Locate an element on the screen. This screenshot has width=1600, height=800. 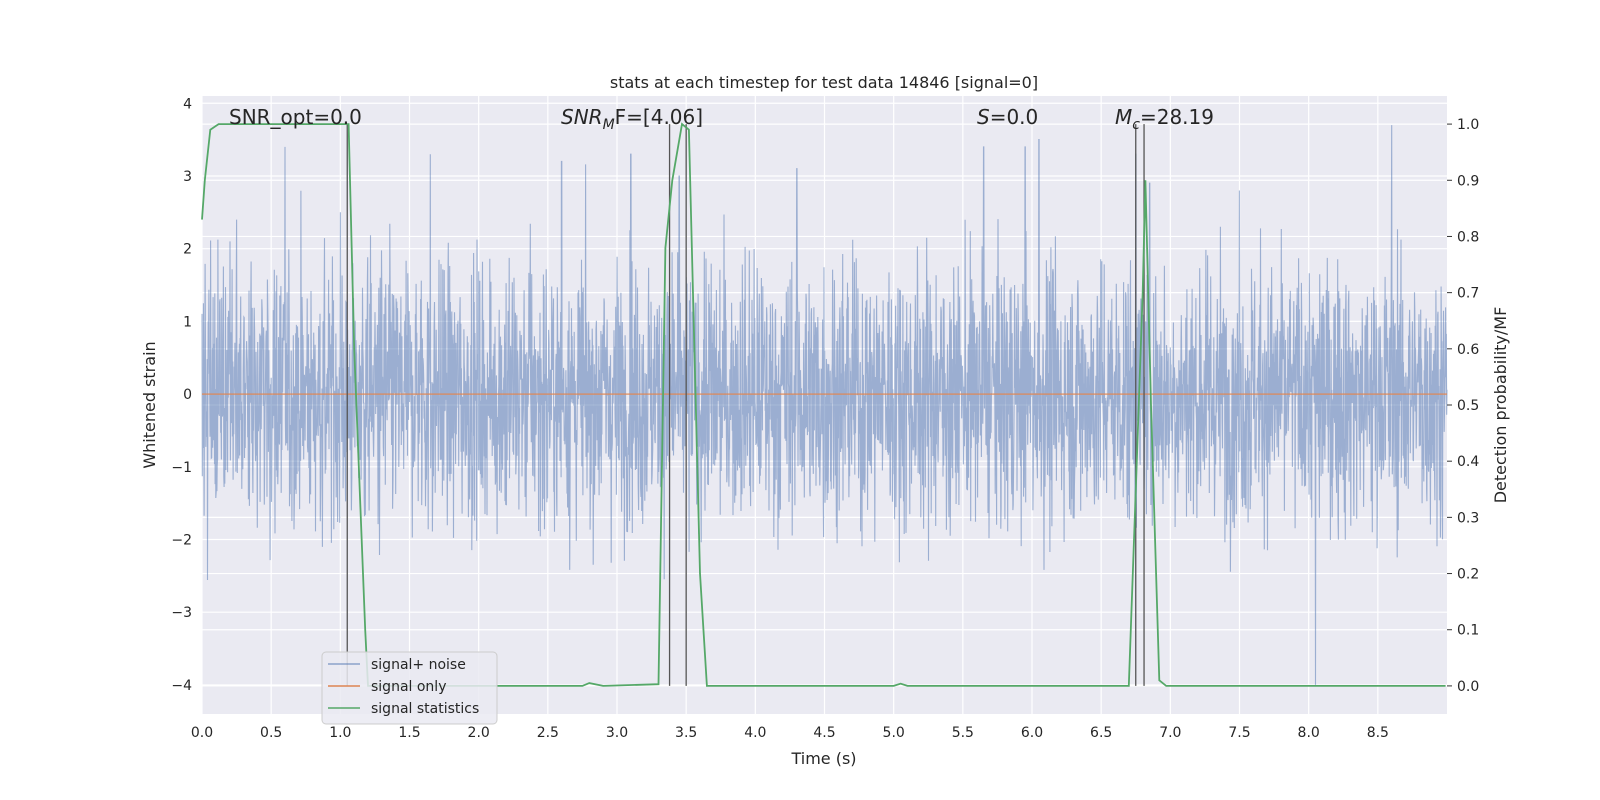
mc-annotation: Mc=28.19 is located at coordinates (1164, 119).